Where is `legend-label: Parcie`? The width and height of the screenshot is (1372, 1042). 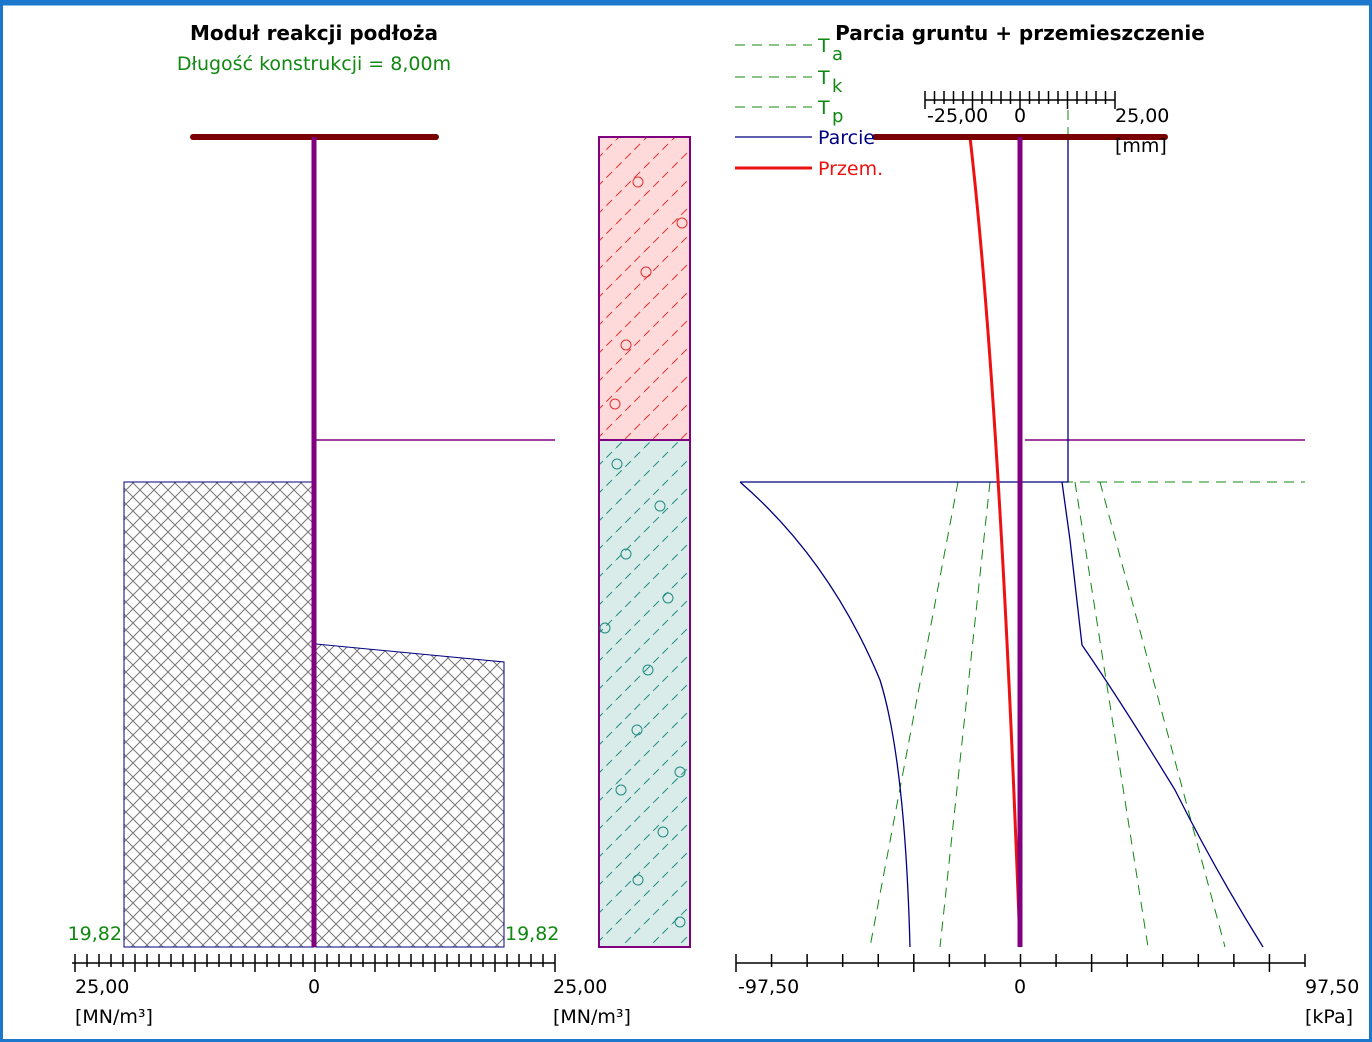 legend-label: Parcie is located at coordinates (846, 138).